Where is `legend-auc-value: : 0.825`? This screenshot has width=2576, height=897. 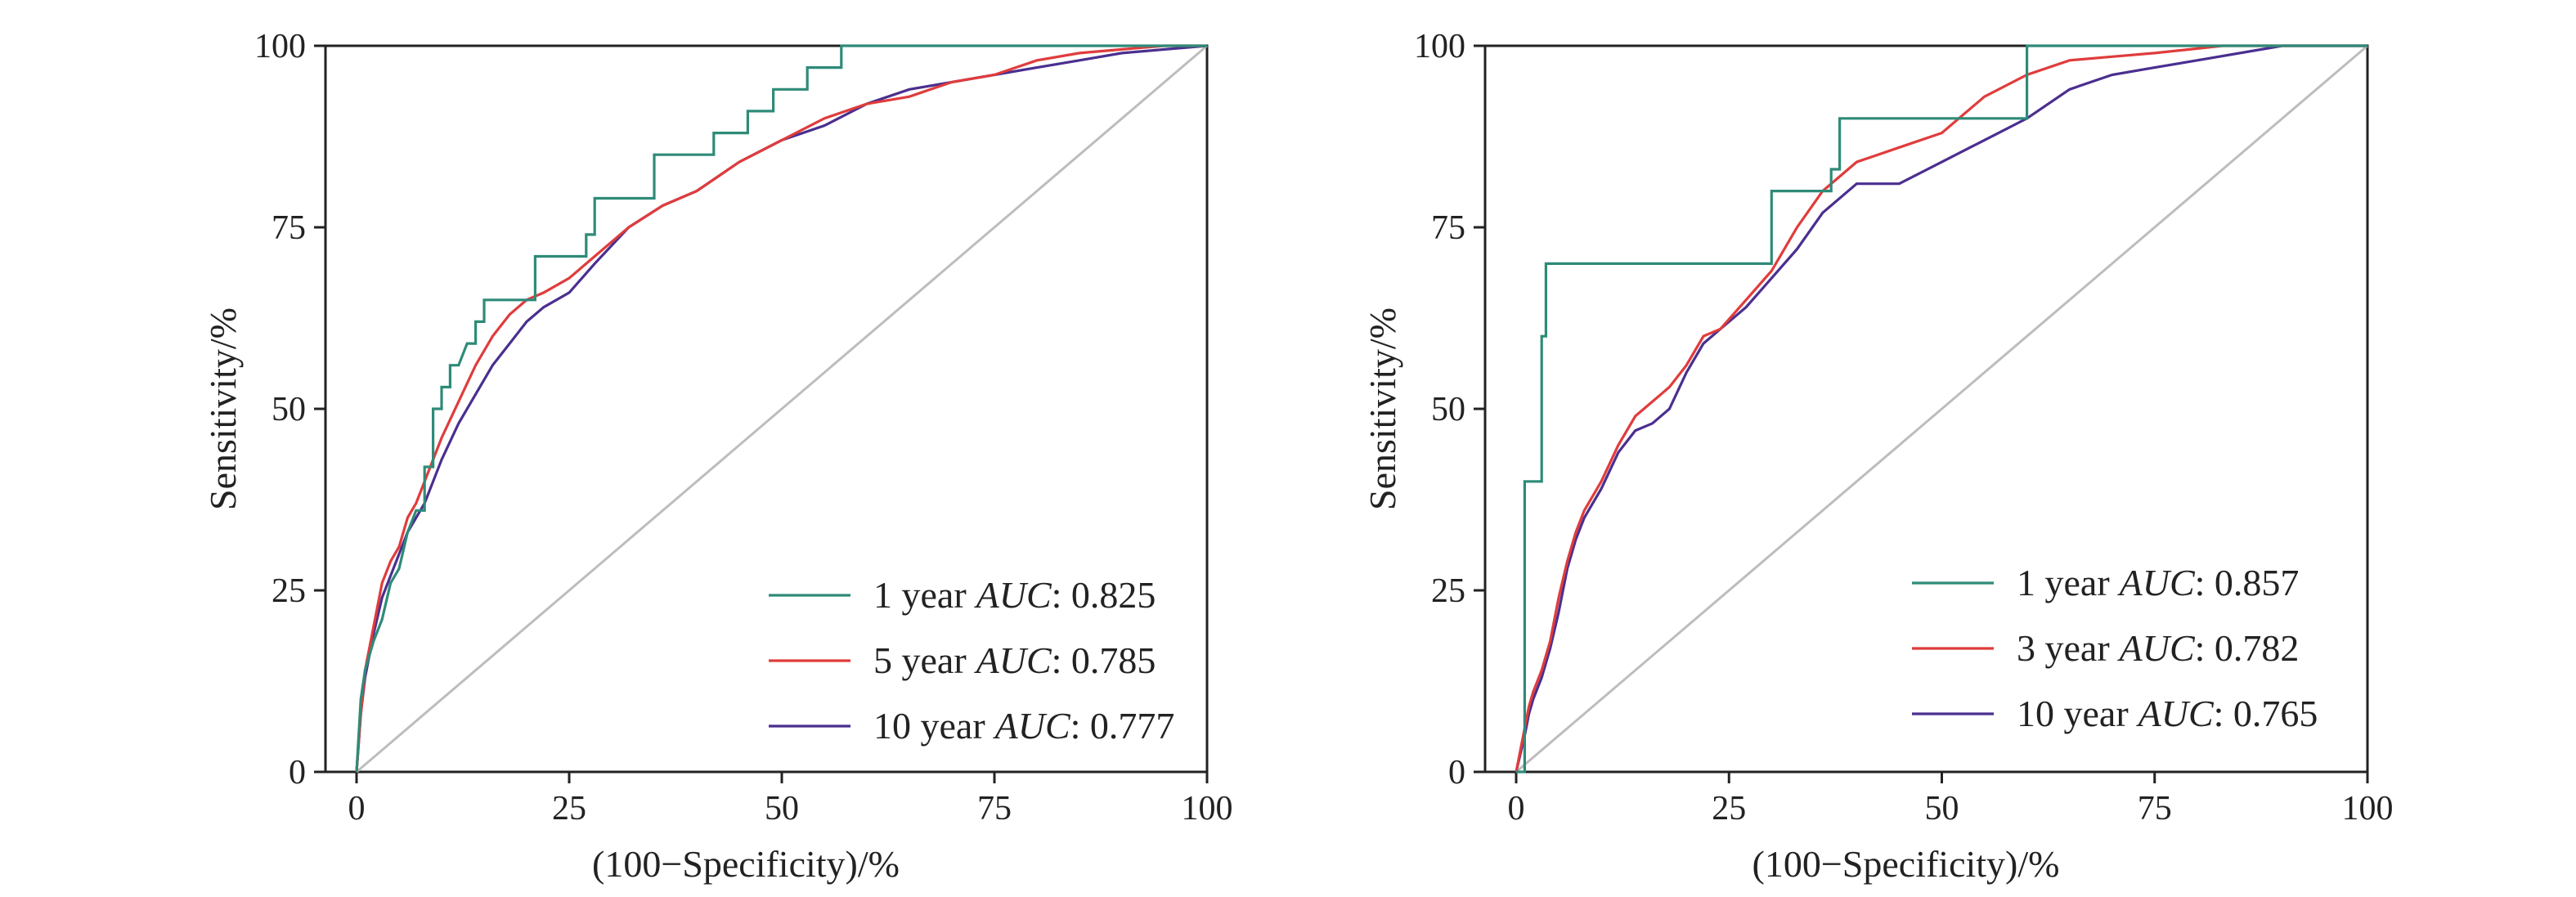 legend-auc-value: : 0.825 is located at coordinates (1104, 595).